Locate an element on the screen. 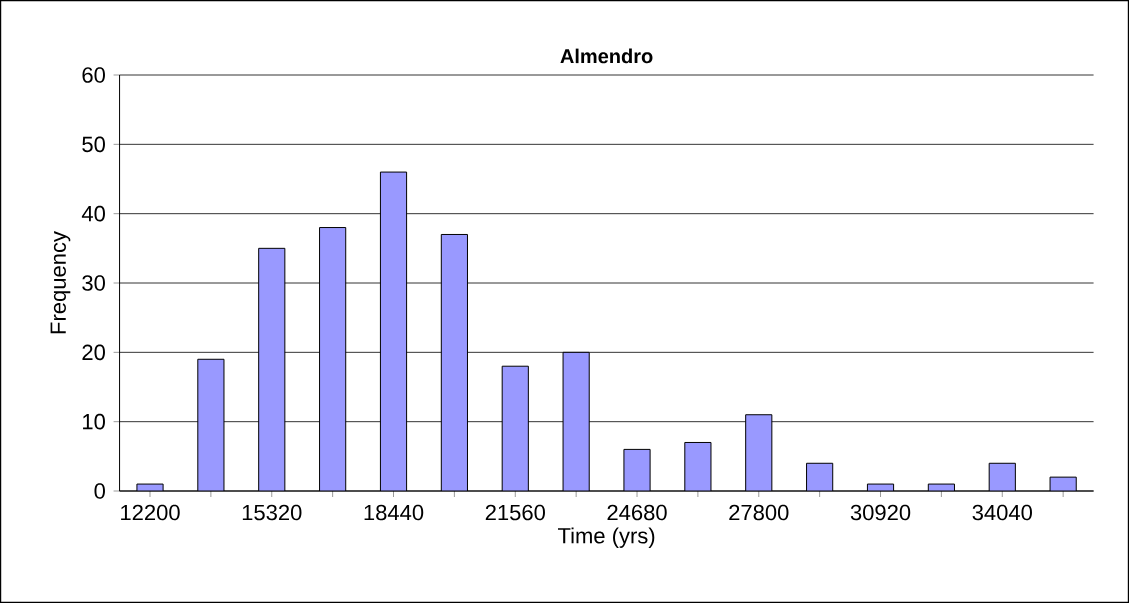 Image resolution: width=1129 pixels, height=603 pixels. x-tick-label: 21560 is located at coordinates (515, 512).